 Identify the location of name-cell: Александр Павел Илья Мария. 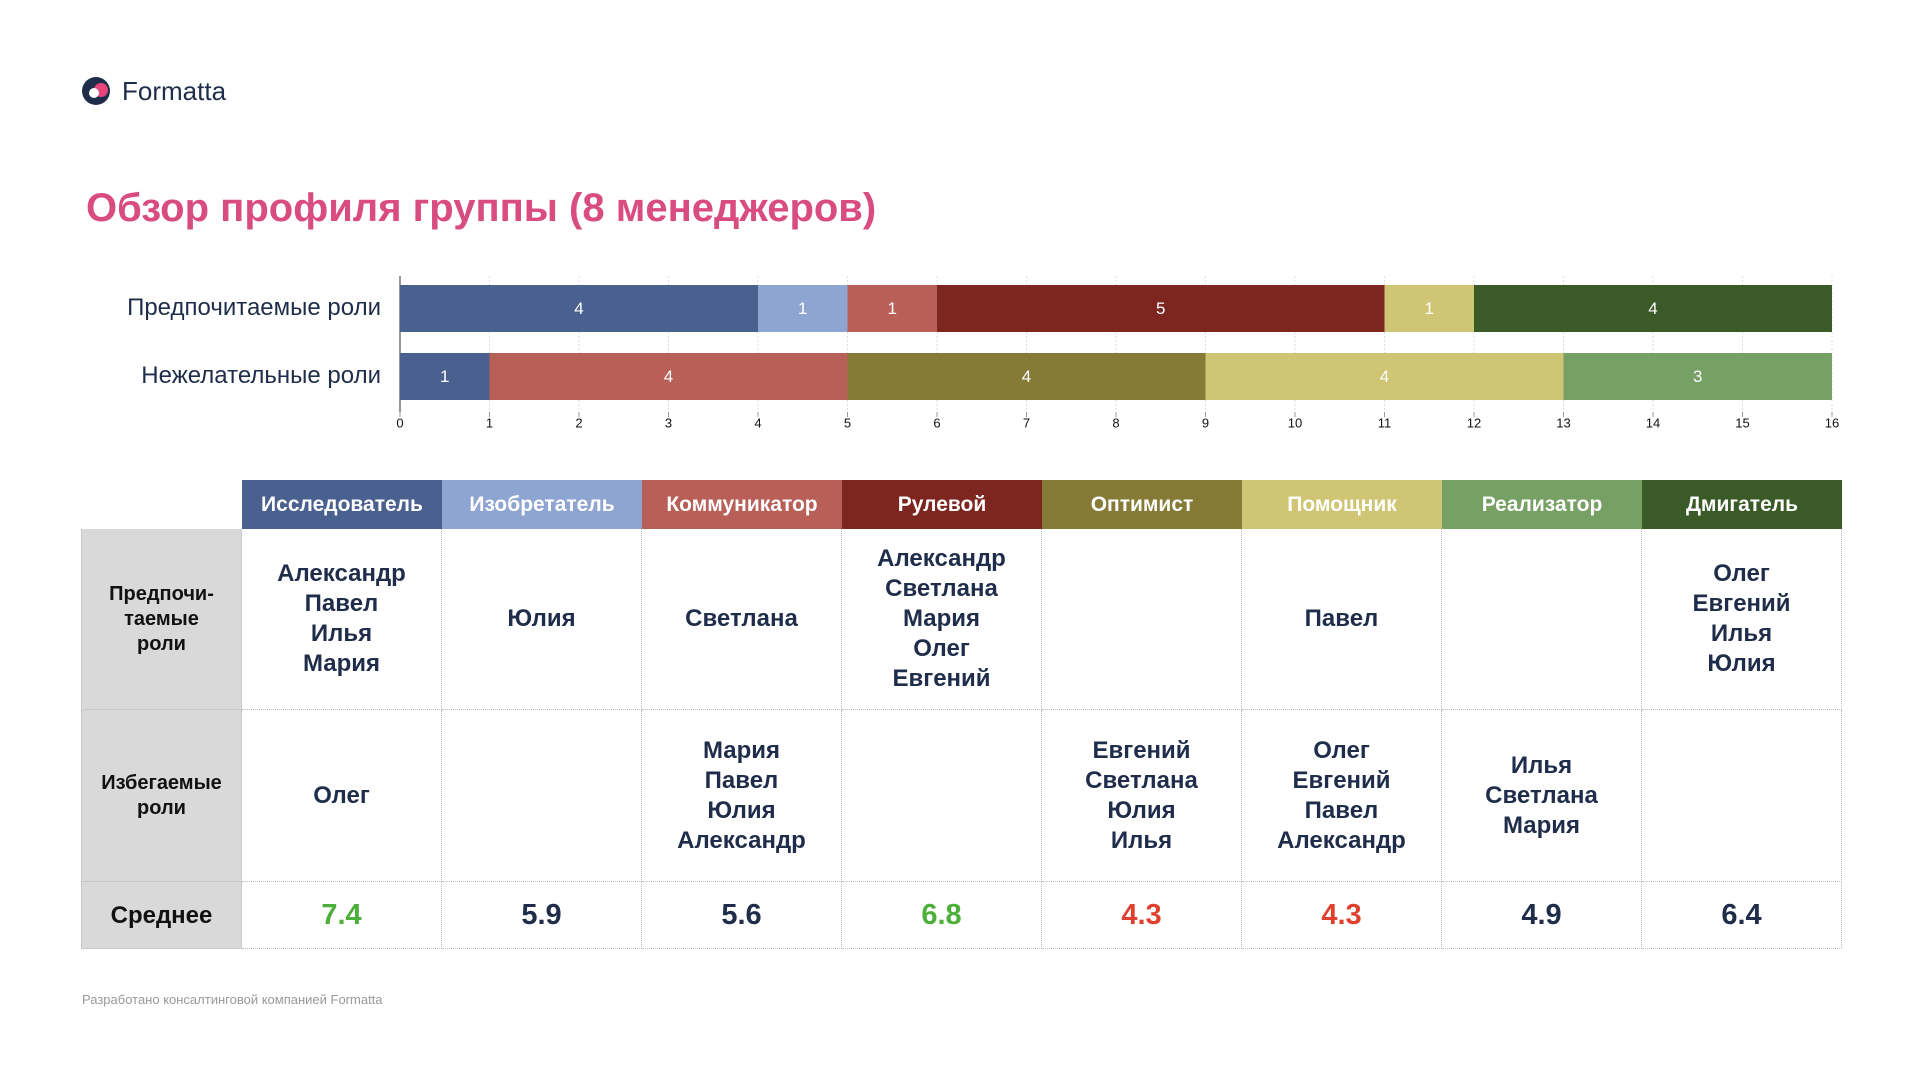
(342, 619).